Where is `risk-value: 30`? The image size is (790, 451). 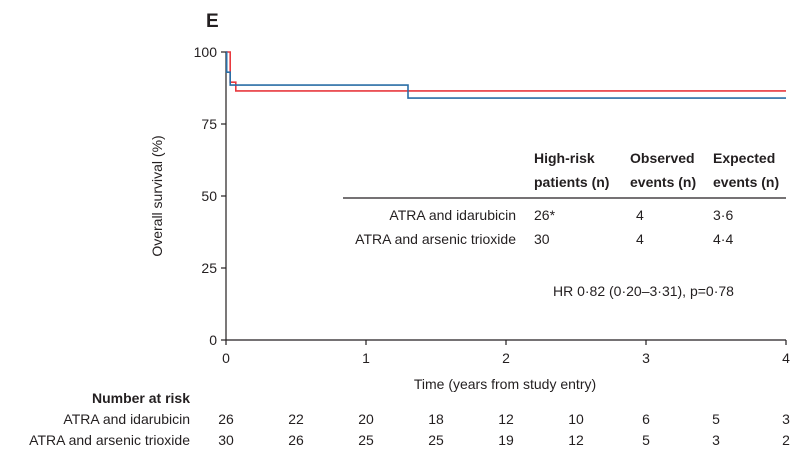
risk-value: 30 is located at coordinates (226, 440).